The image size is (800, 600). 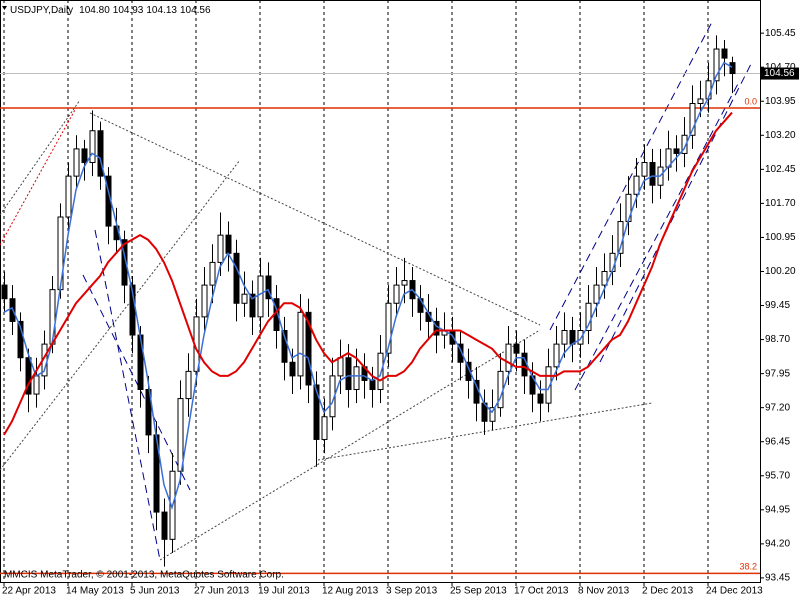 What do you see at coordinates (284, 591) in the screenshot?
I see `x-tick-label: 19 Jul 2013` at bounding box center [284, 591].